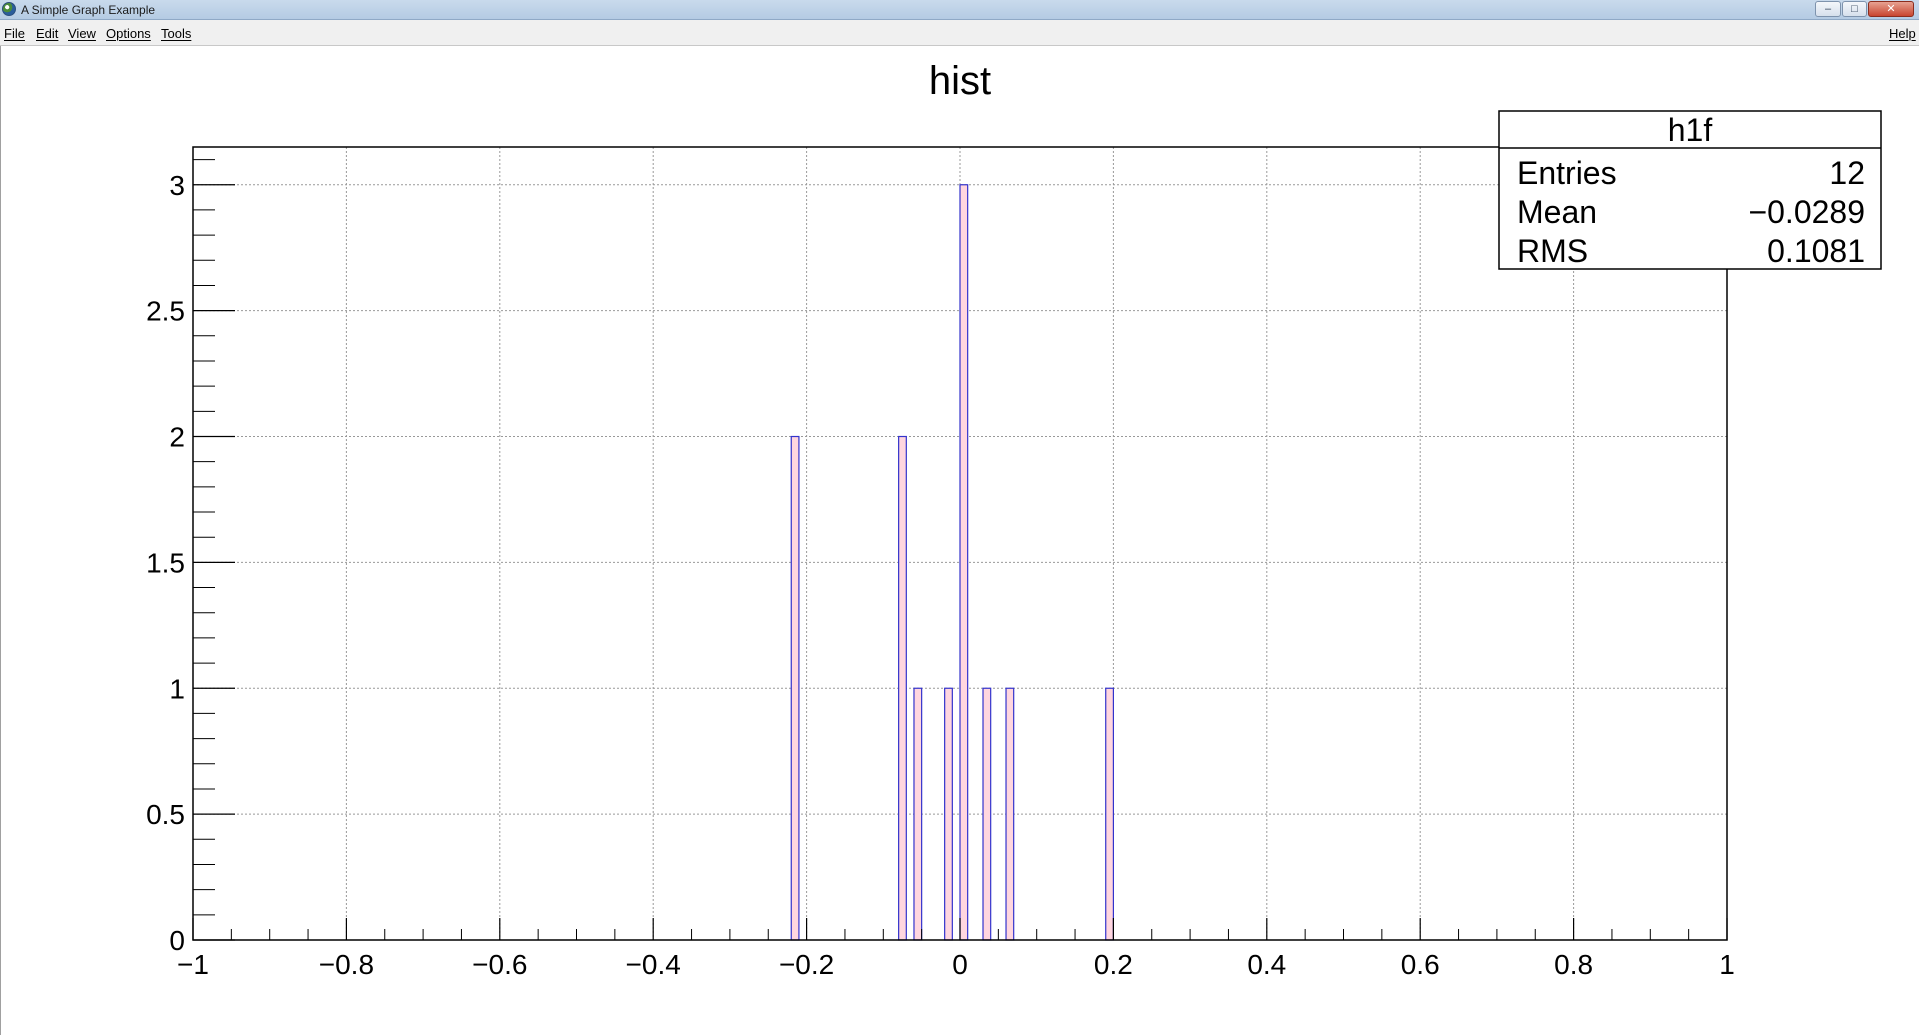 This screenshot has width=1919, height=1035. What do you see at coordinates (177, 688) in the screenshot?
I see `y-tick-label: 1` at bounding box center [177, 688].